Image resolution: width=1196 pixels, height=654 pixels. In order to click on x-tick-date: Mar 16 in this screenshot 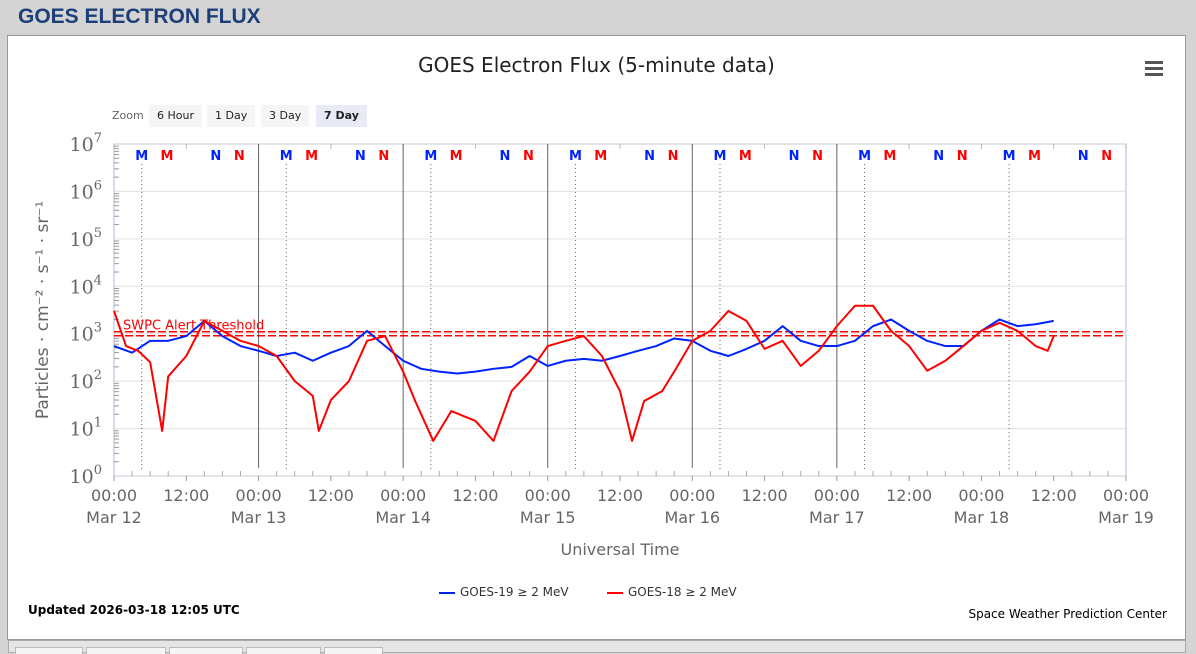, I will do `click(692, 517)`.